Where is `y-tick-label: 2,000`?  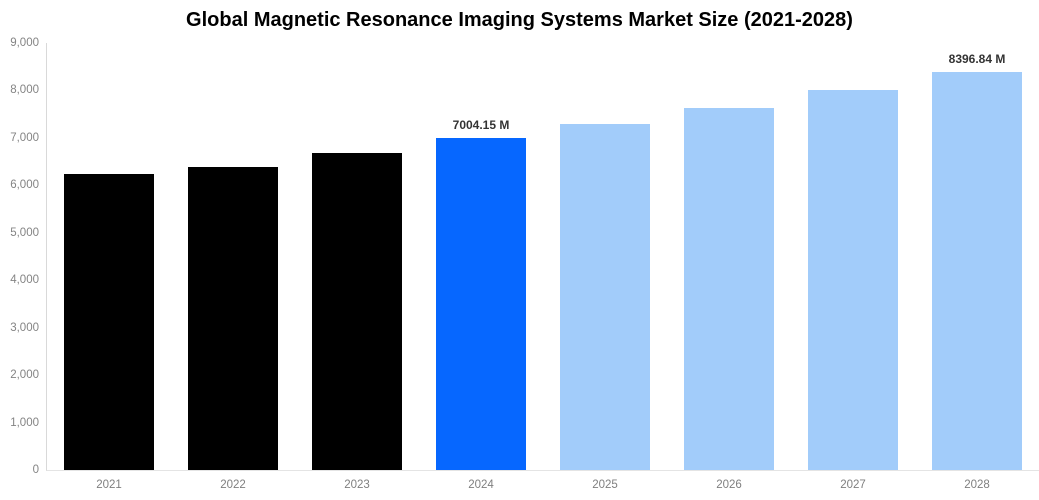
y-tick-label: 2,000 is located at coordinates (24, 375).